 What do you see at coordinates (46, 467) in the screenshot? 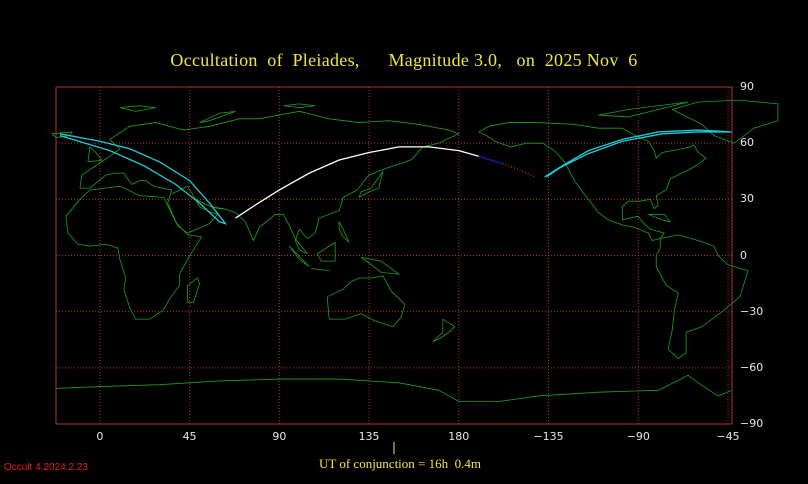
I see `software-version: Occult 4.2024.2.23` at bounding box center [46, 467].